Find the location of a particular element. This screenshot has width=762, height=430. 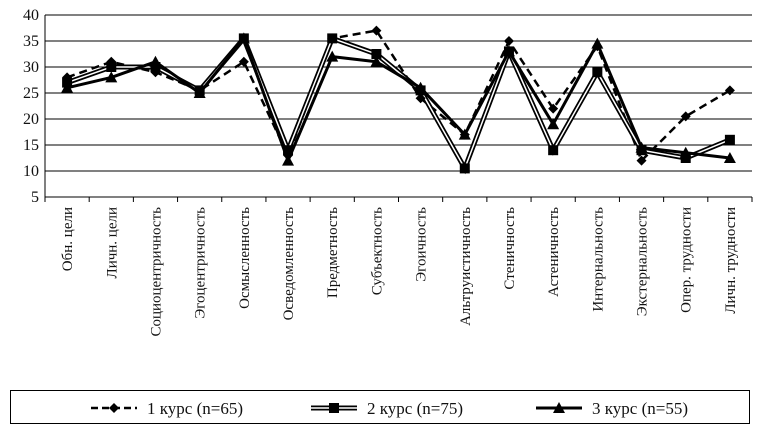

x-category-label: Субъектность is located at coordinates (377, 251).